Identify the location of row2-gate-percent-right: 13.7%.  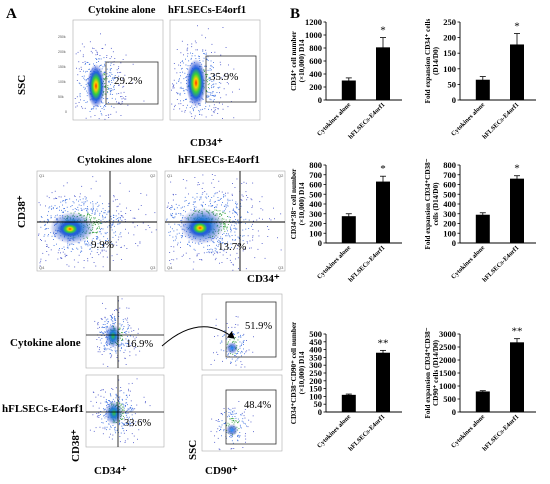
(232, 247).